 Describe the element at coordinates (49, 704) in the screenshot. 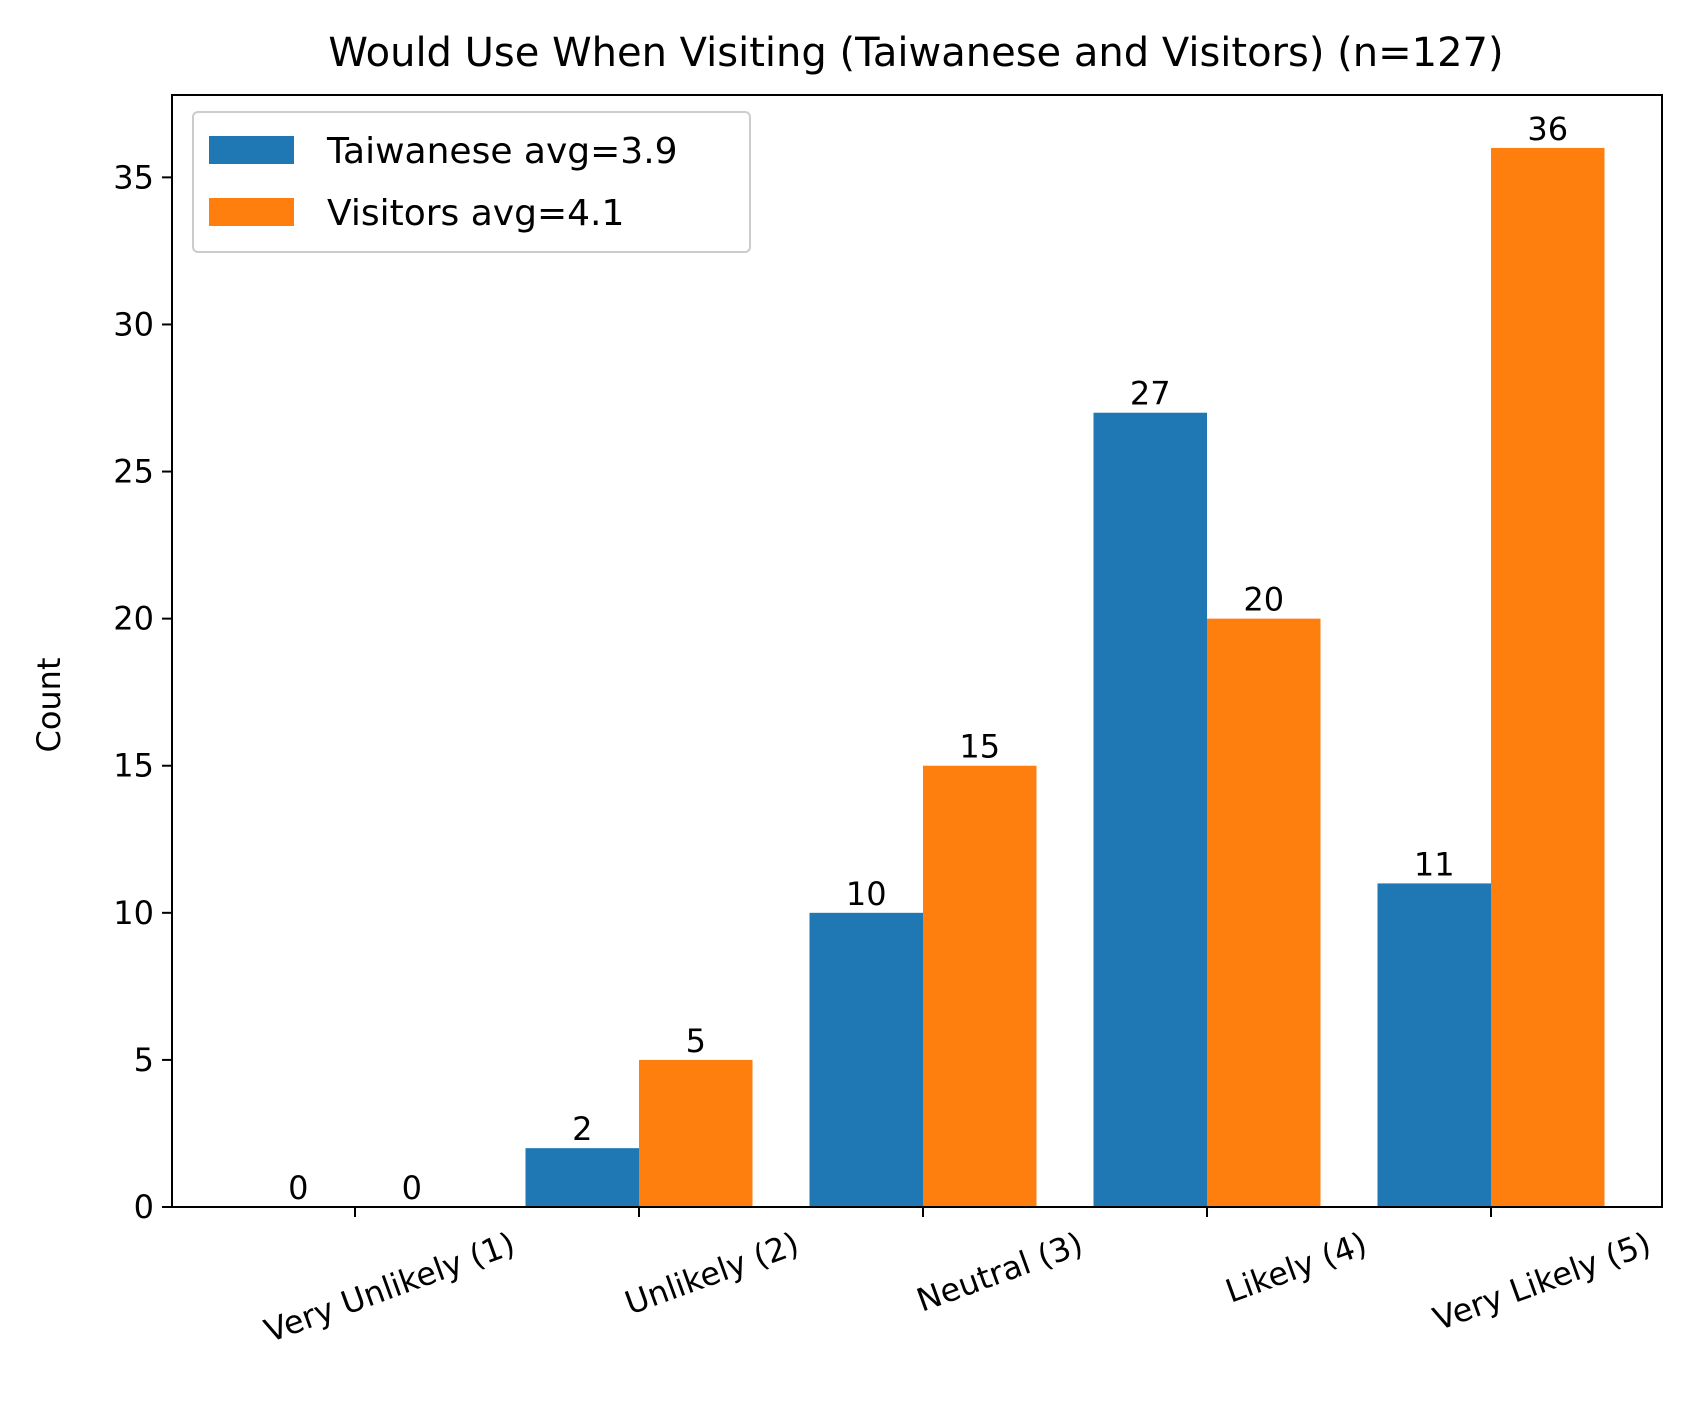

I see `y-axis-label: Count` at that location.